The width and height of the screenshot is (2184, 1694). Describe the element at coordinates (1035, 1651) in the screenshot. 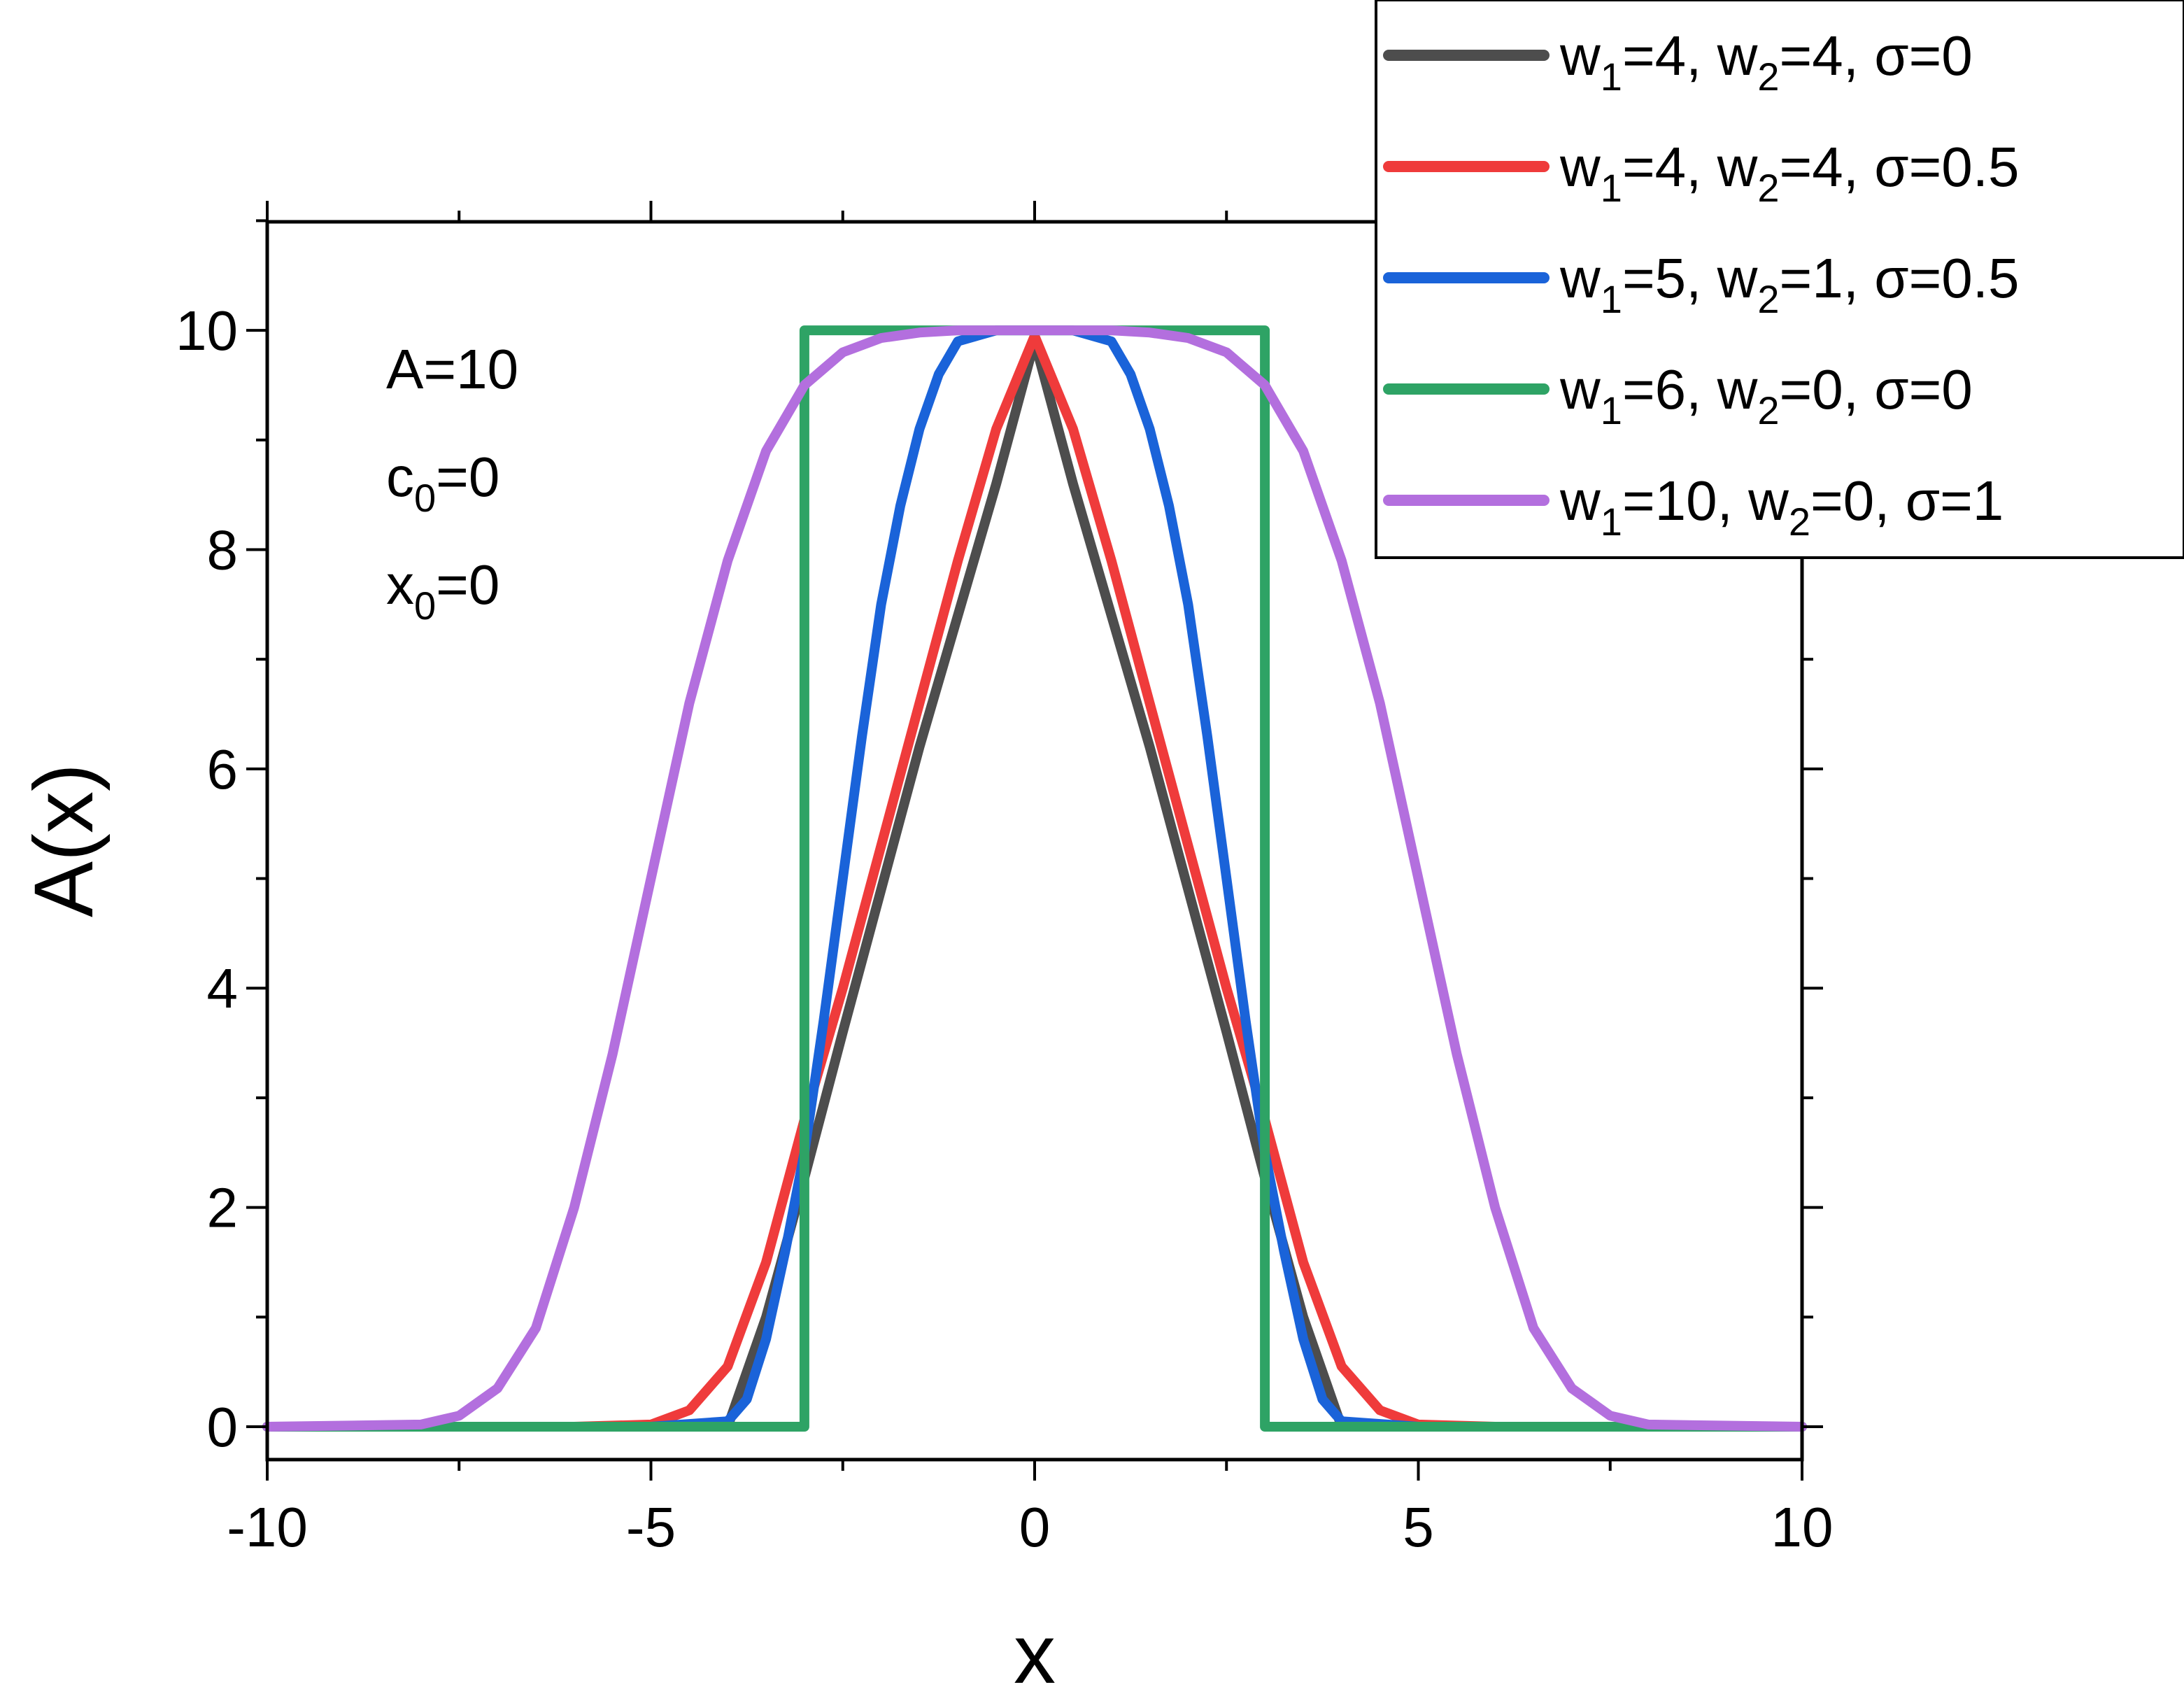

I see `x-axis-title: x` at that location.